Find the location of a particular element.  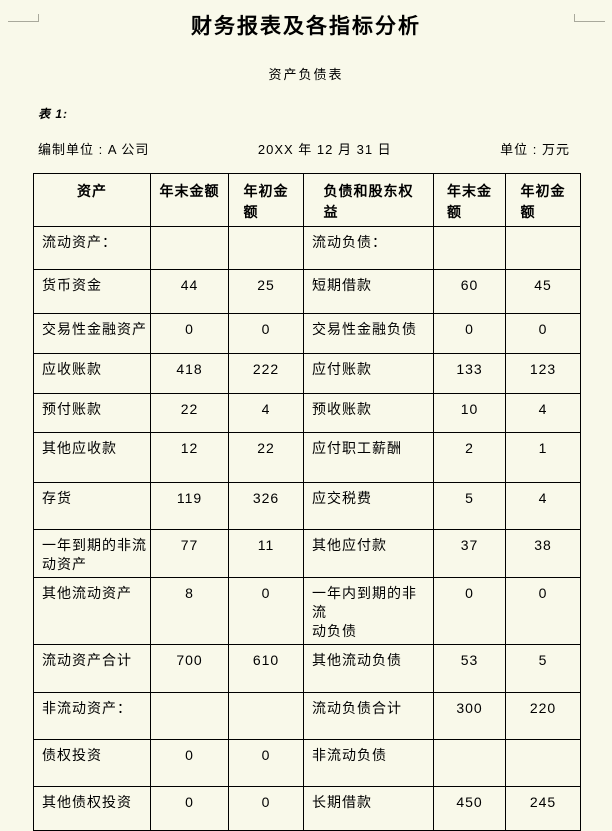

item-label-cell: 流动资产： is located at coordinates (92, 248).